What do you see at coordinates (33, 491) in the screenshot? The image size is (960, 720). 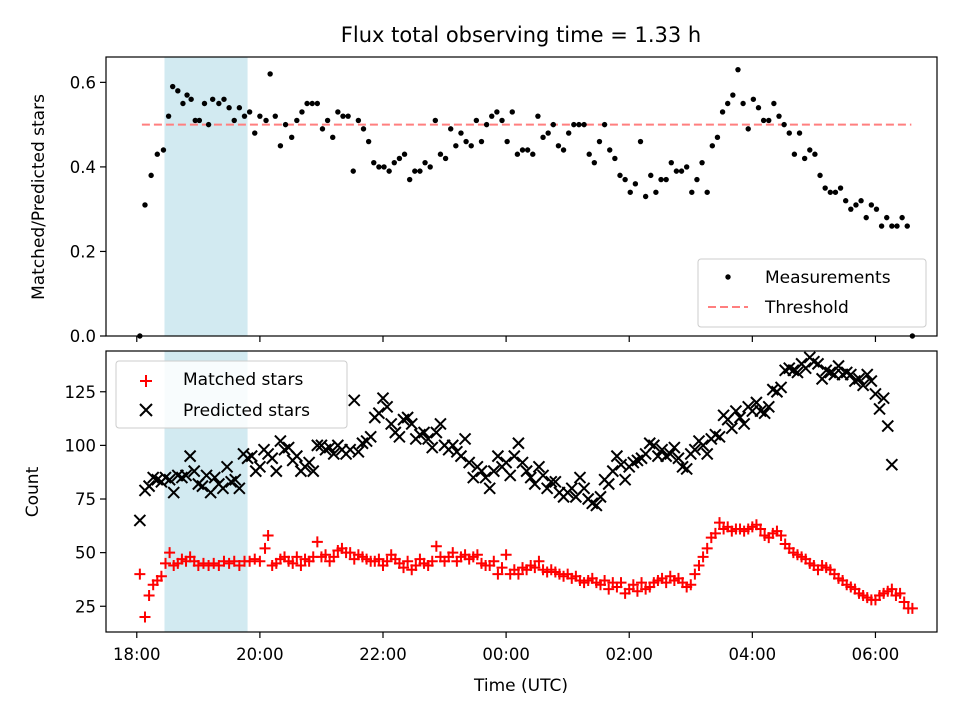 I see `bottom-y-axis-label: Count` at bounding box center [33, 491].